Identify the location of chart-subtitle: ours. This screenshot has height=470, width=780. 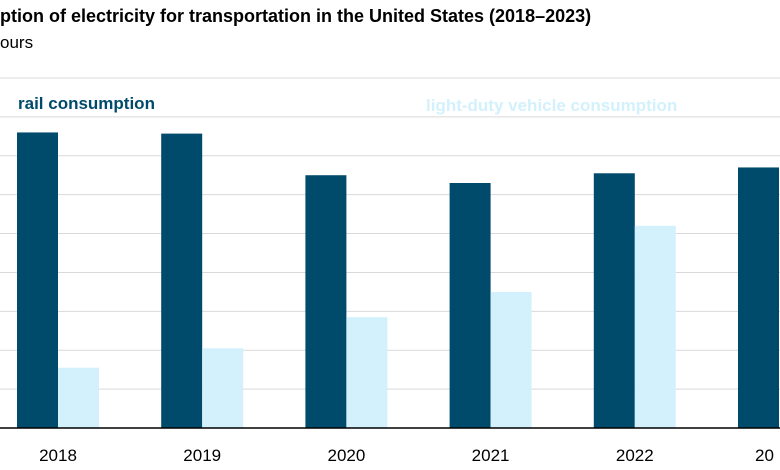
(17, 42).